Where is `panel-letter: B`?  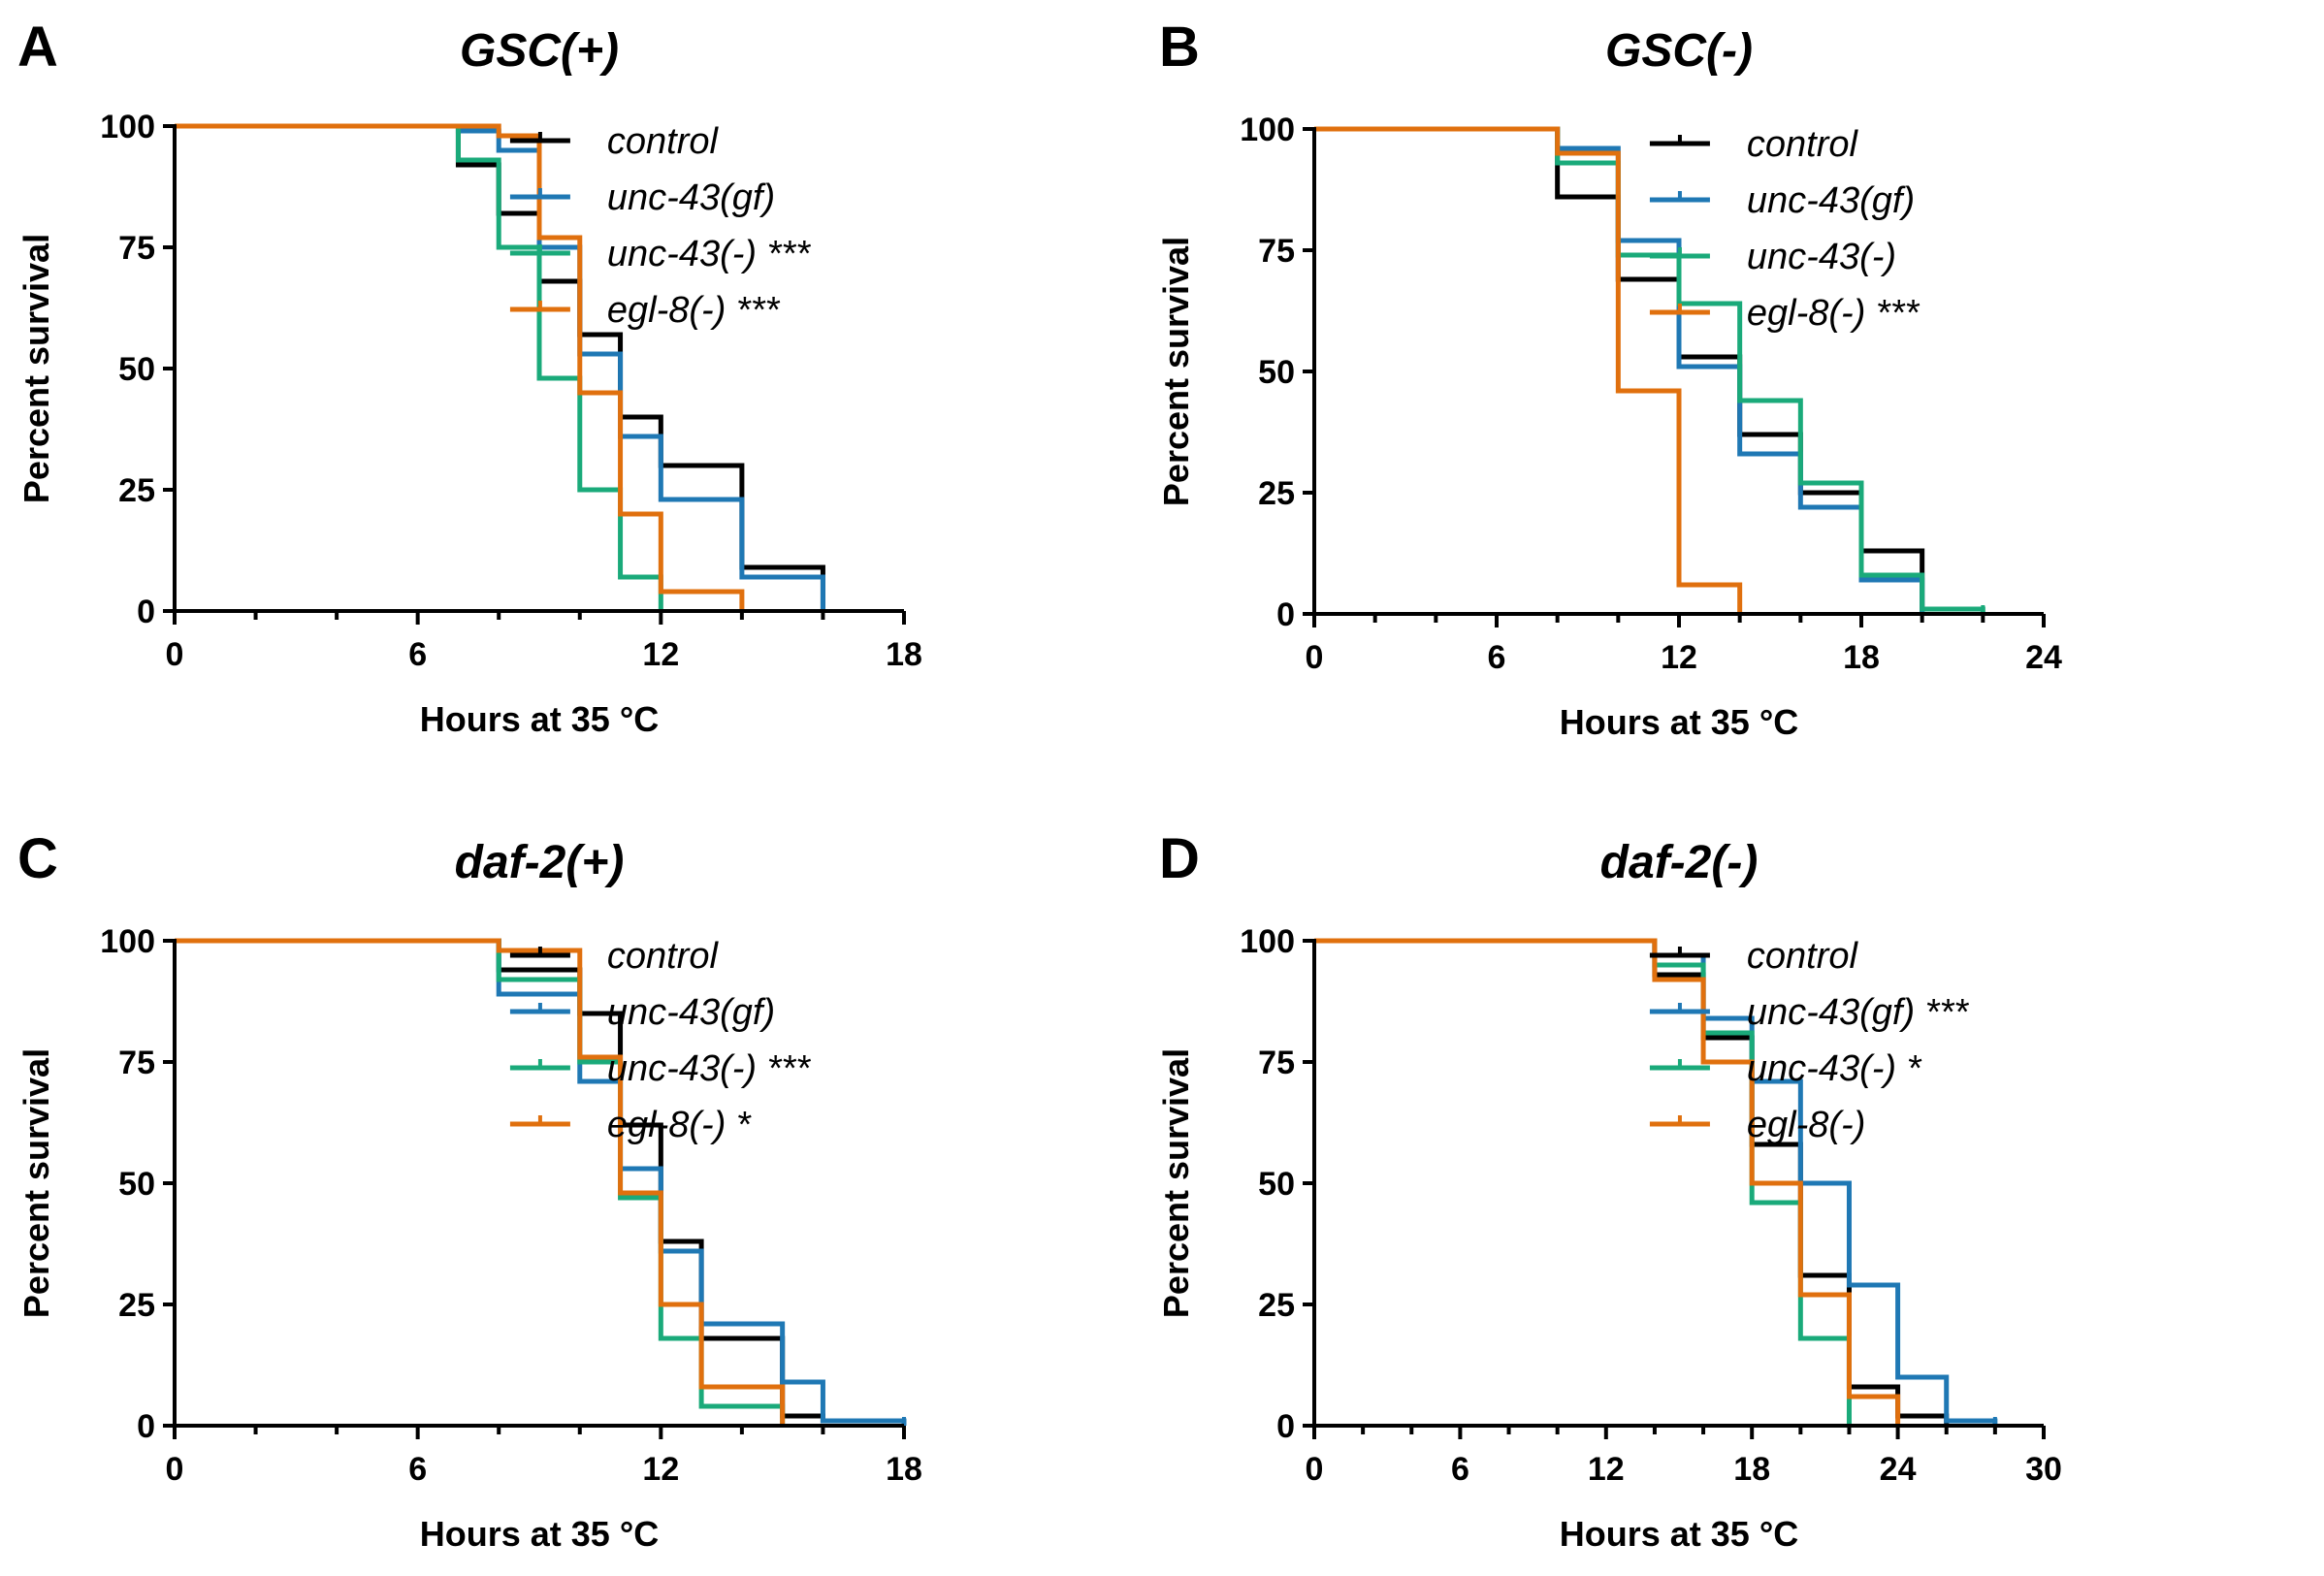 panel-letter: B is located at coordinates (1179, 47).